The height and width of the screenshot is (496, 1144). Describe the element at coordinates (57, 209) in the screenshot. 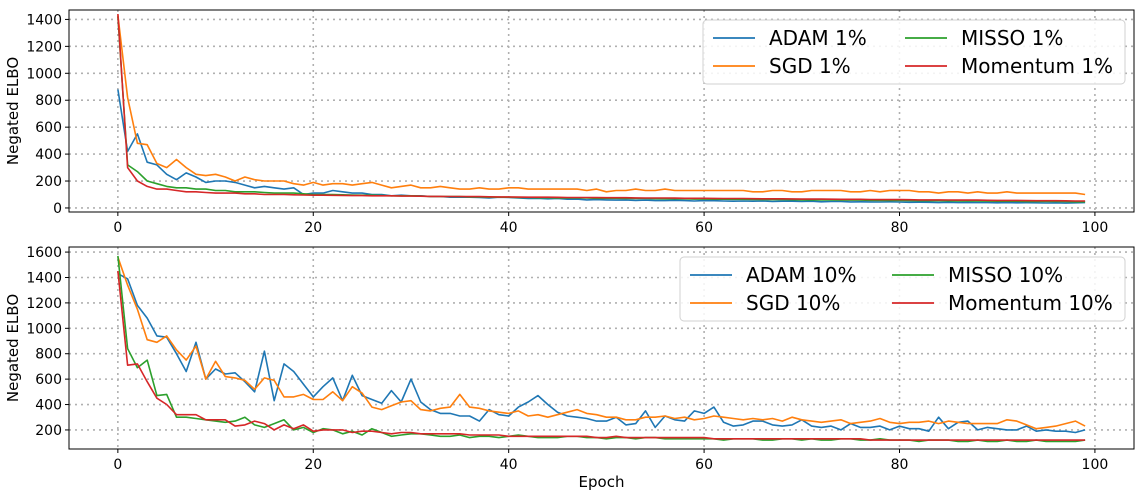

I see `y-tick-label: 0` at that location.